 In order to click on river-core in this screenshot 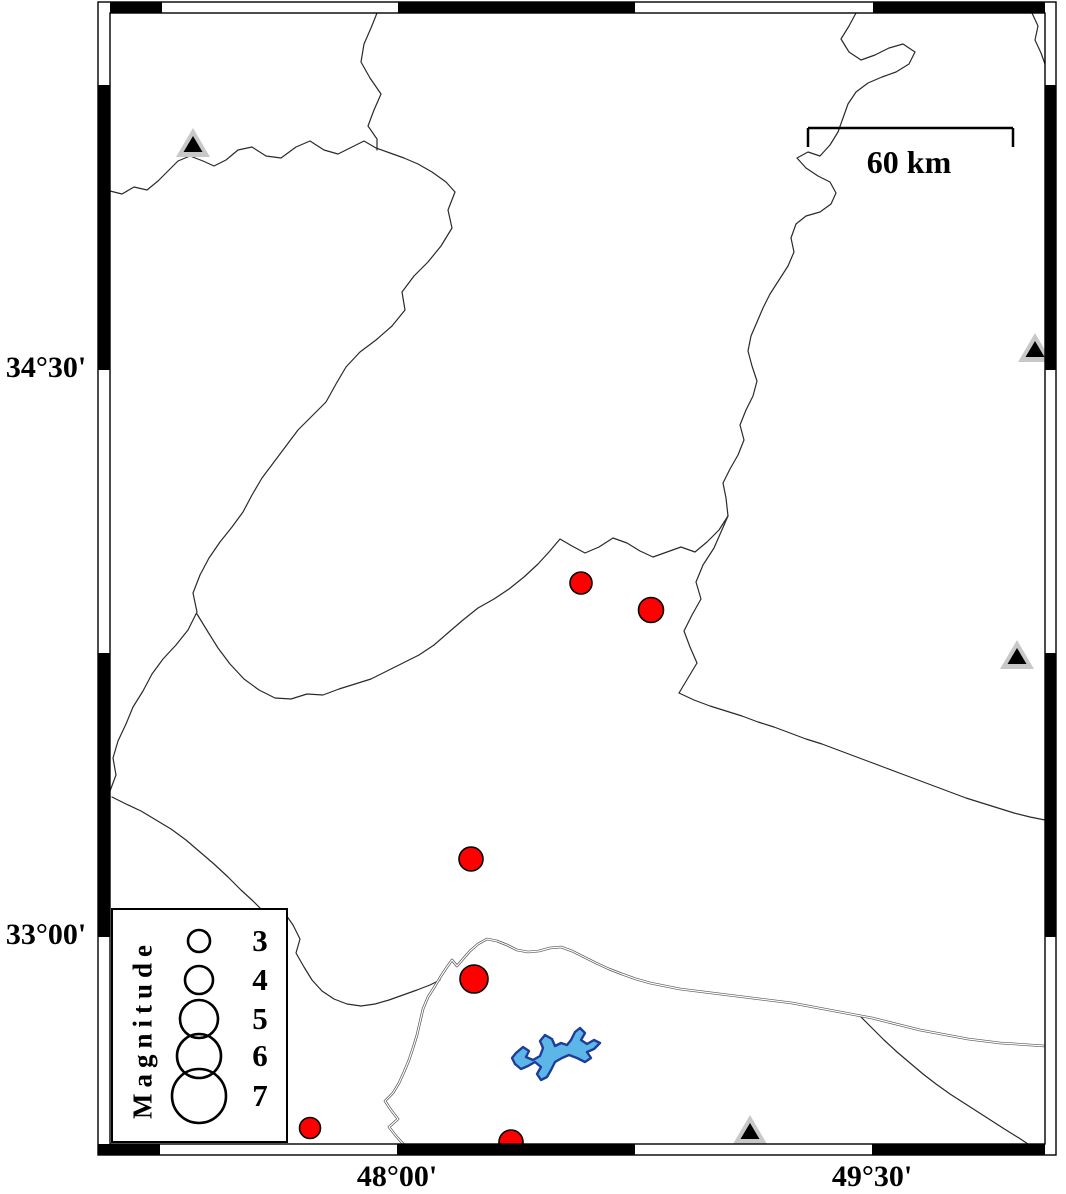, I will do `click(715, 1042)`.